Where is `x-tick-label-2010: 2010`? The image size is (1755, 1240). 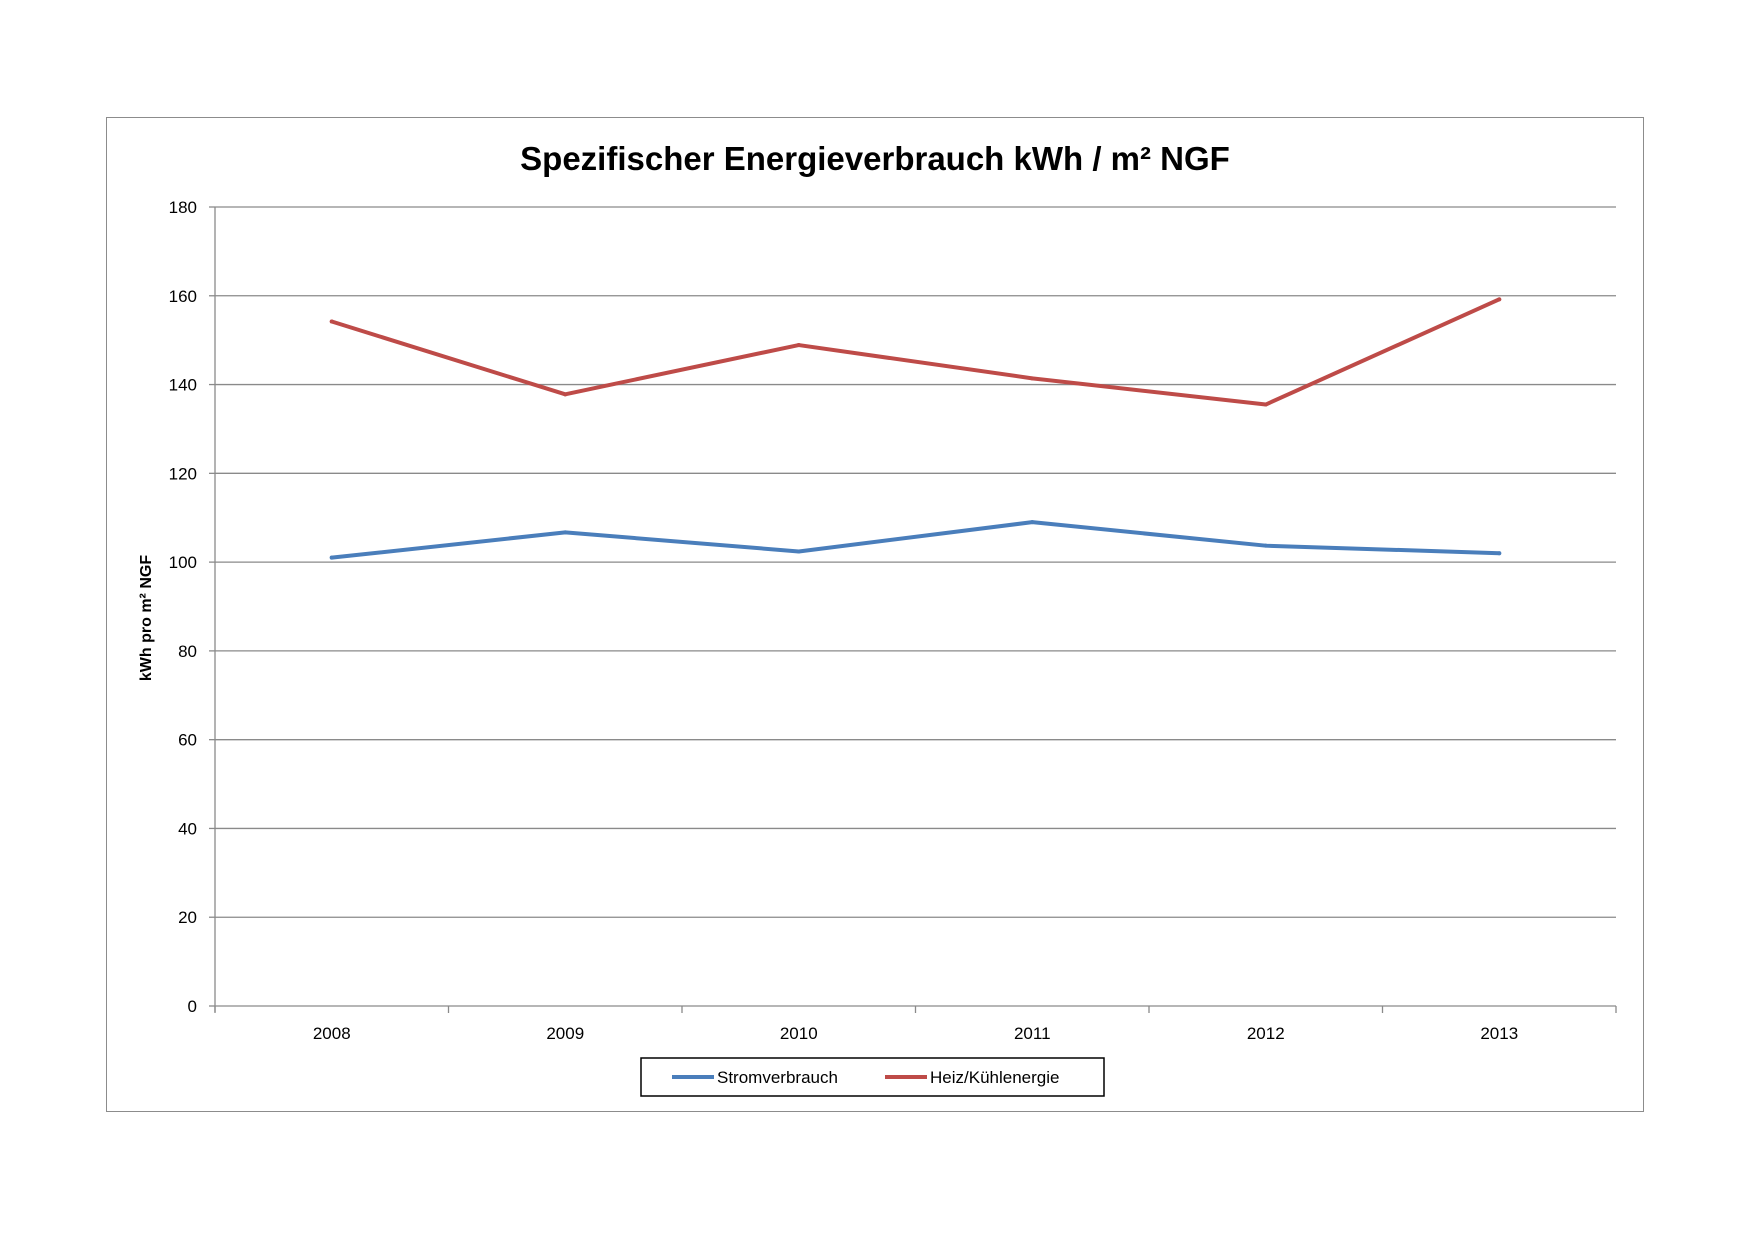
x-tick-label-2010: 2010 is located at coordinates (799, 1033).